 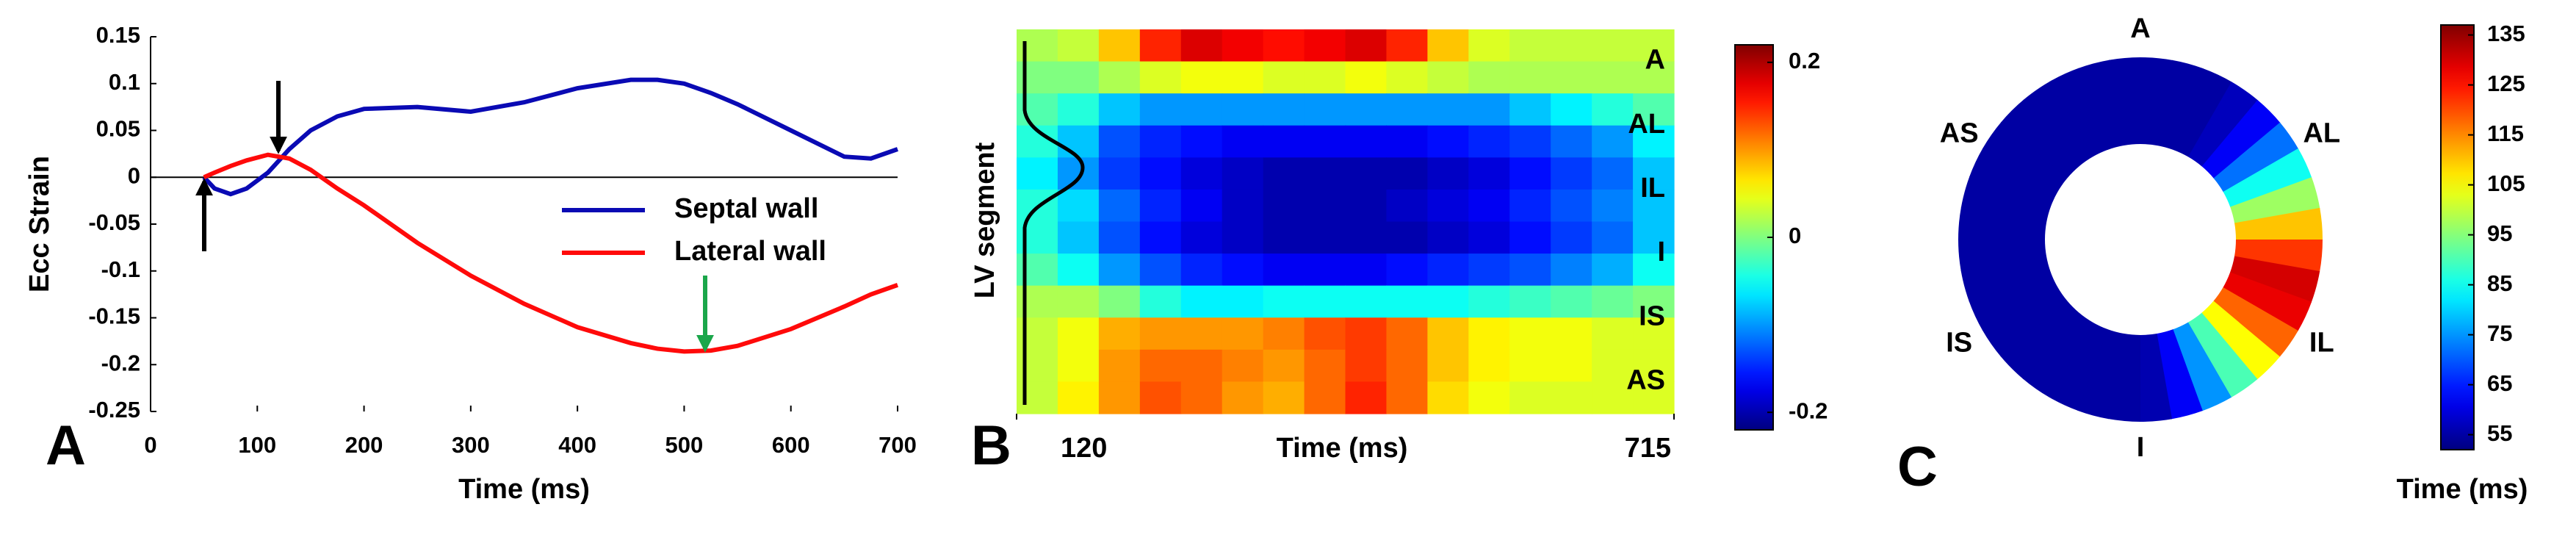 What do you see at coordinates (1808, 410) in the screenshot?
I see `colorbar-tick-label: -0.2` at bounding box center [1808, 410].